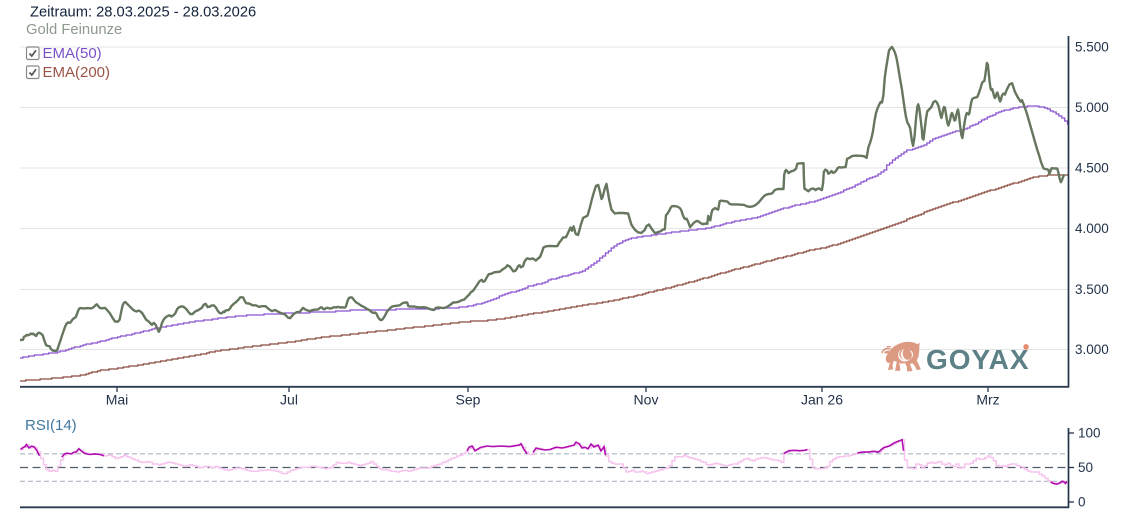 This screenshot has width=1140, height=513. Describe the element at coordinates (1092, 289) in the screenshot. I see `svg-text: 3.500` at that location.